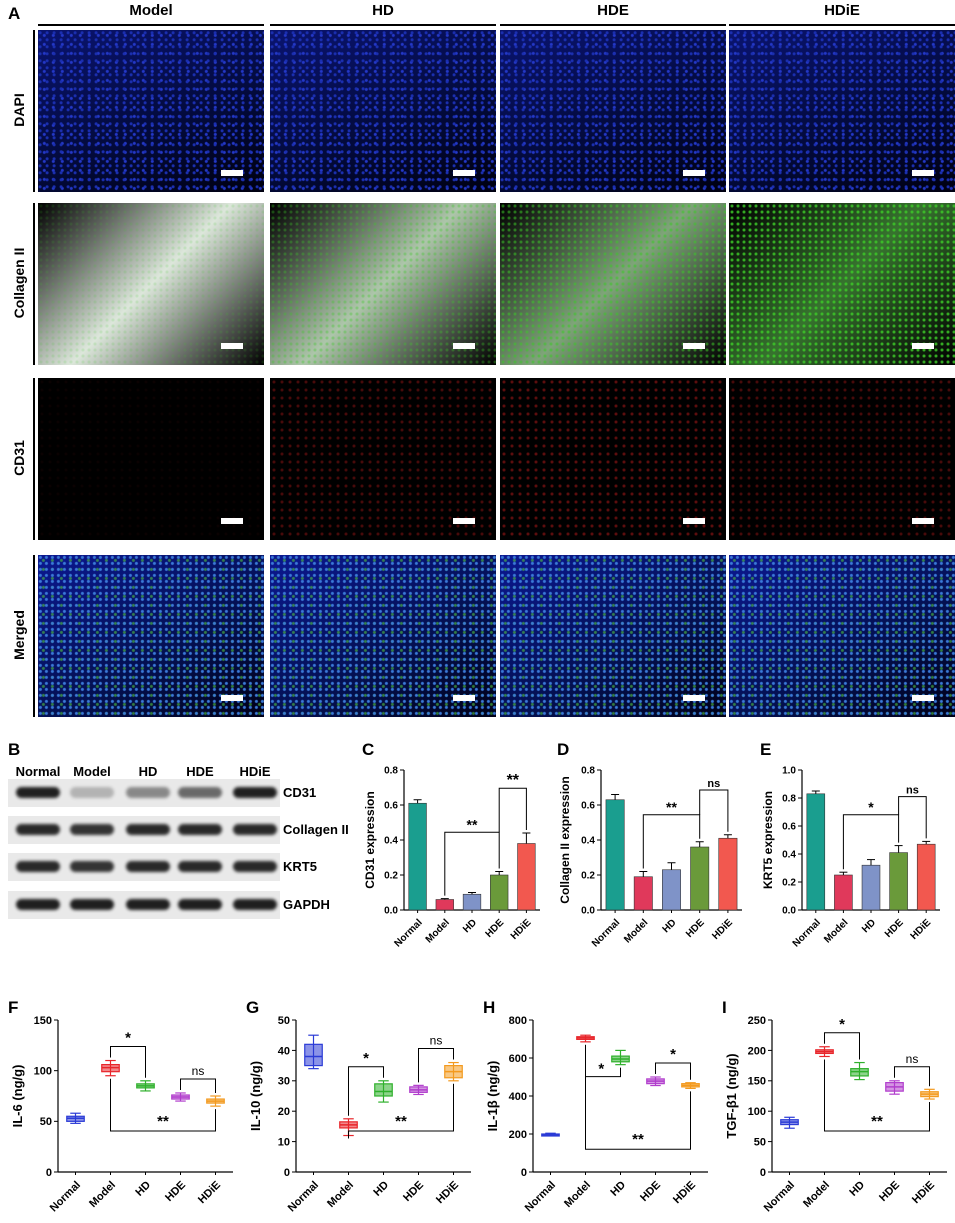 This screenshot has width=955, height=1223. What do you see at coordinates (43, 1072) in the screenshot?
I see `y-tick-label: 100` at bounding box center [43, 1072].